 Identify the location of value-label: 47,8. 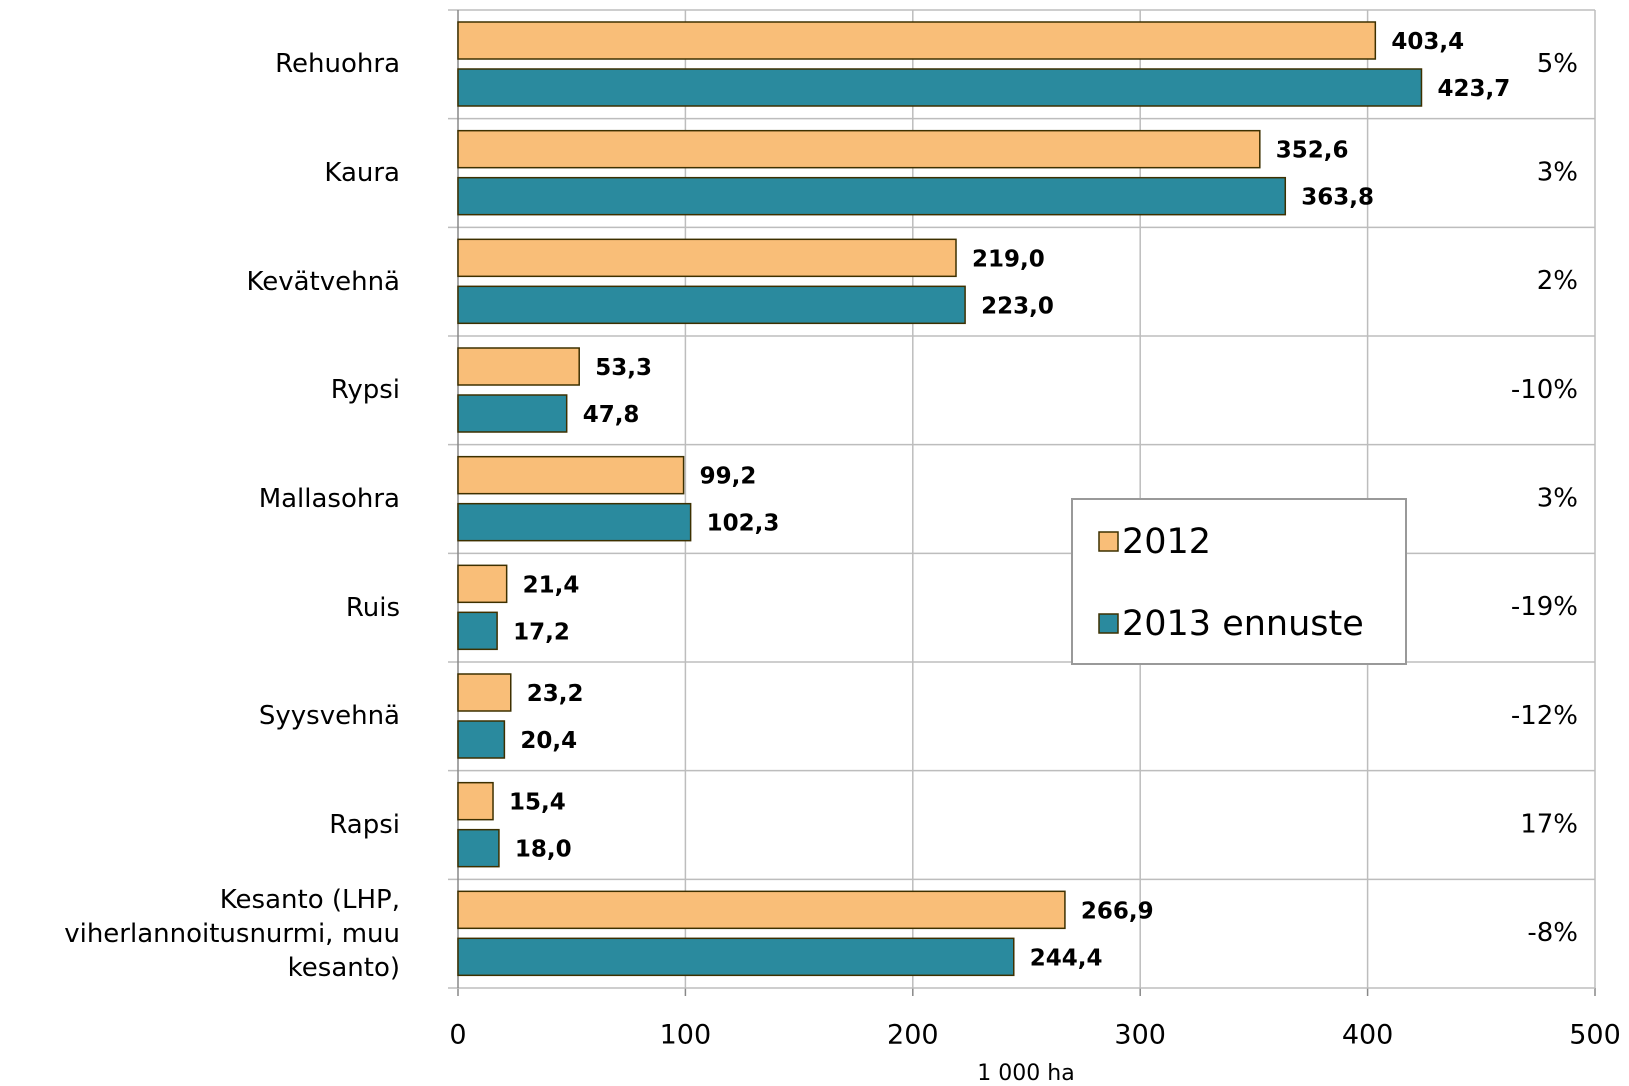
(611, 415).